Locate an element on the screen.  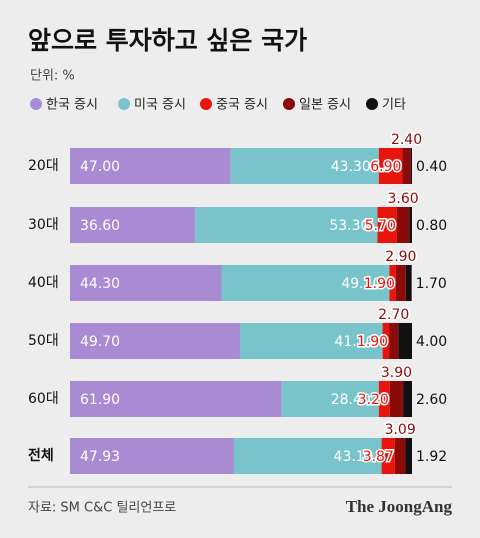
value-label: 2.60 is located at coordinates (431, 400).